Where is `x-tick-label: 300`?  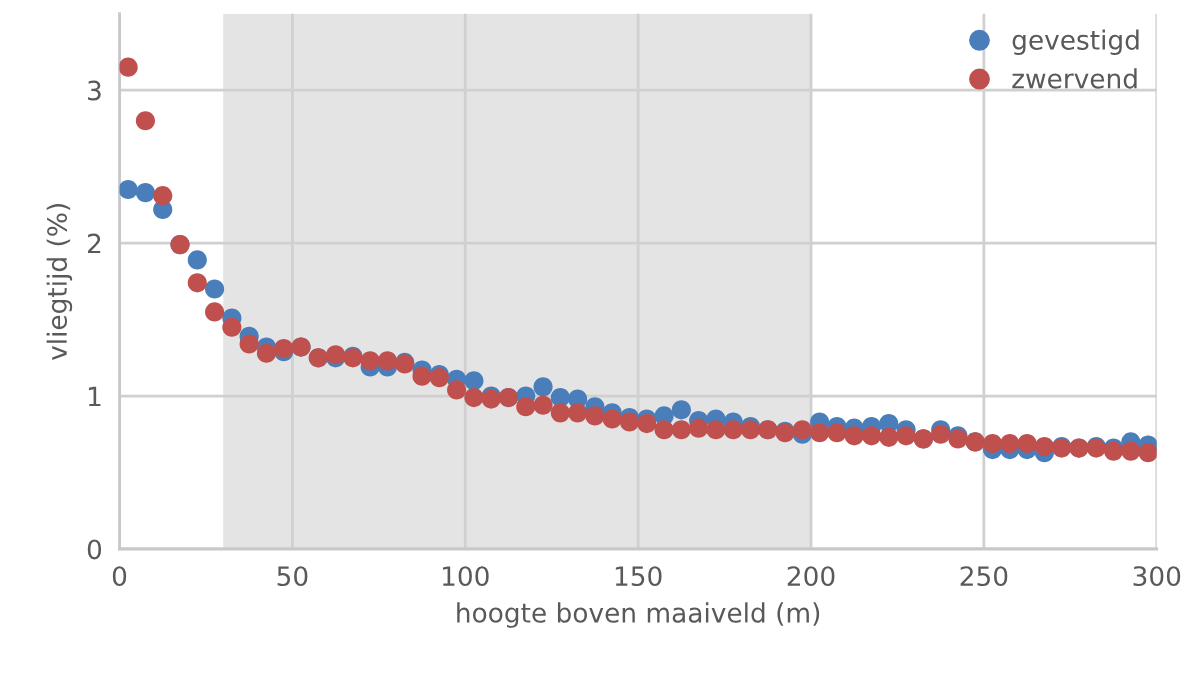 x-tick-label: 300 is located at coordinates (1157, 576).